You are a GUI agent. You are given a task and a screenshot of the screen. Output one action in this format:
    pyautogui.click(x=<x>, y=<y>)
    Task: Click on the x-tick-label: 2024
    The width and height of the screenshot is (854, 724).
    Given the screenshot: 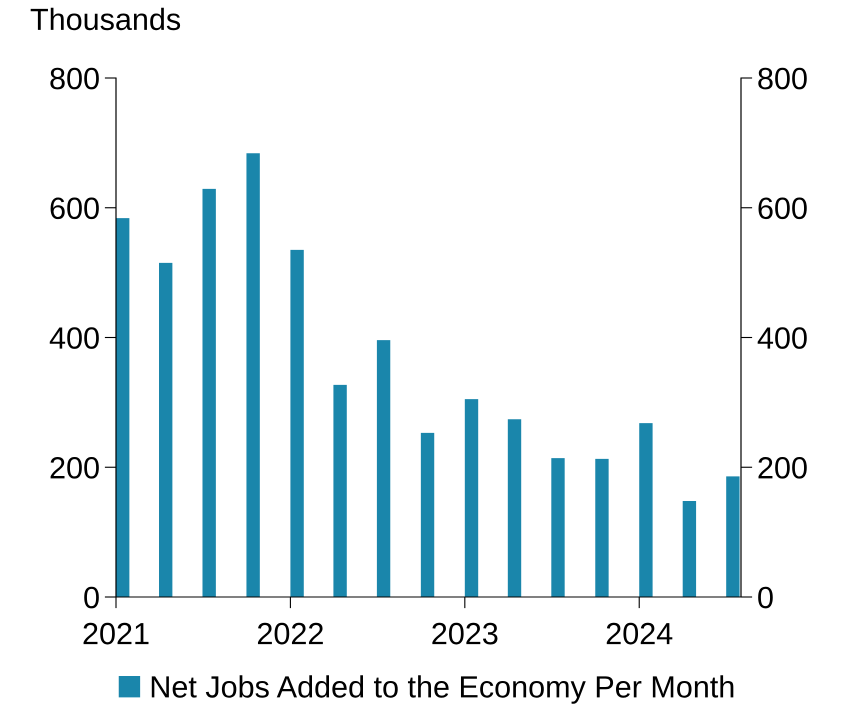 What is the action you would take?
    pyautogui.click(x=639, y=633)
    